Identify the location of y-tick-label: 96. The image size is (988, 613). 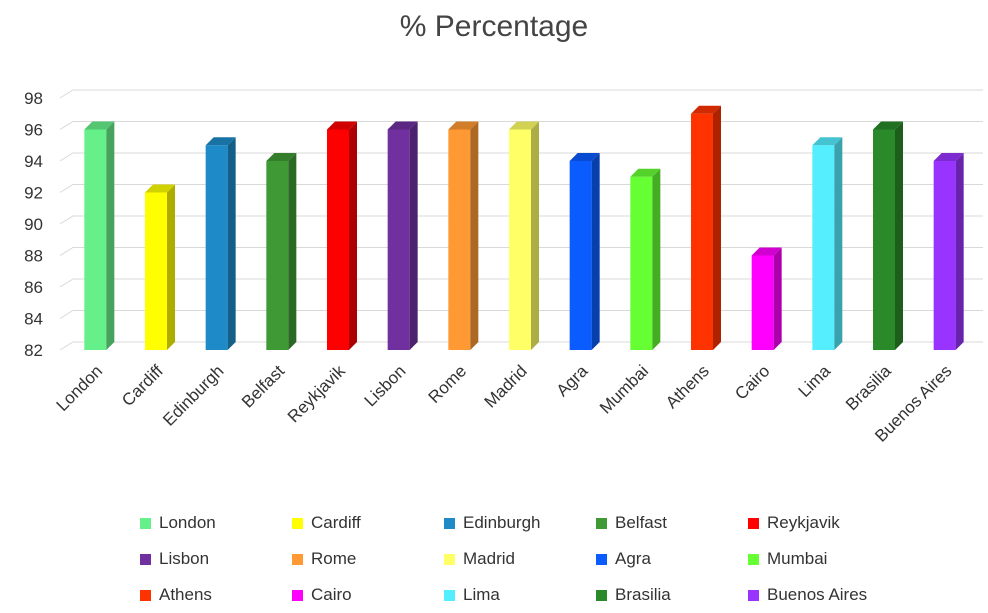
(33, 130).